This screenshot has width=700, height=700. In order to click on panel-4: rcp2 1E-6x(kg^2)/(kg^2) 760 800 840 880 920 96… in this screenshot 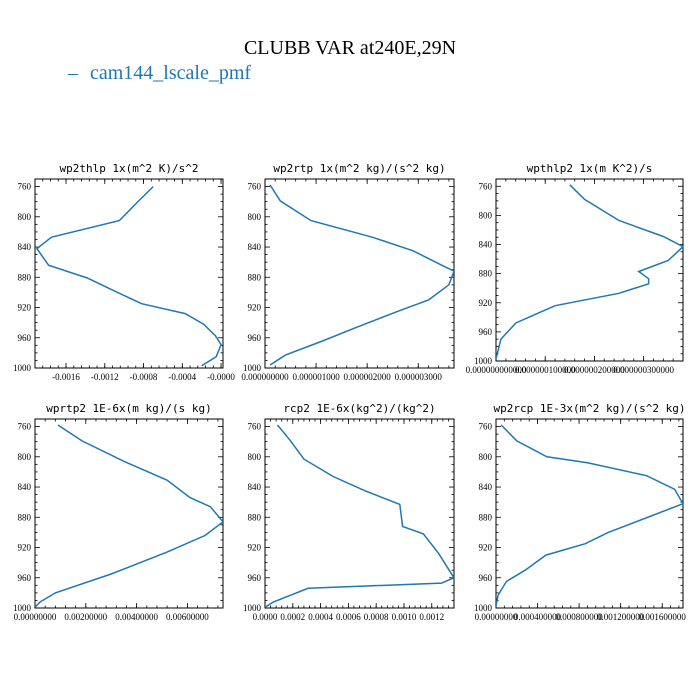, I will do `click(349, 512)`.